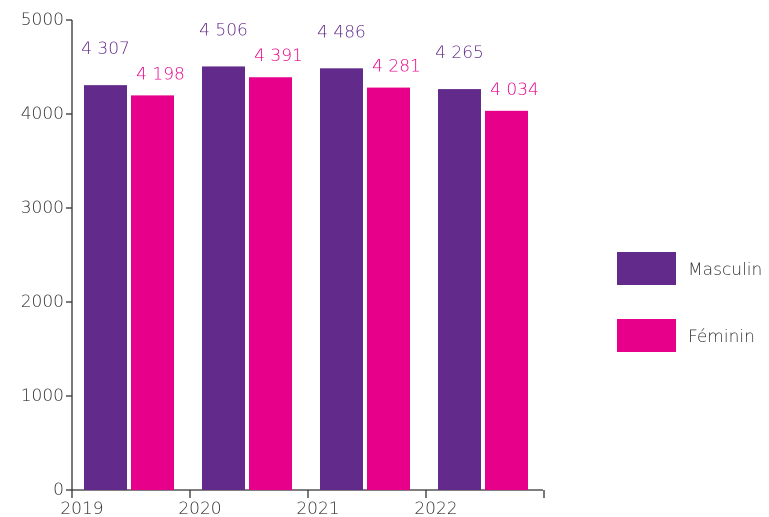  Describe the element at coordinates (341, 32) in the screenshot. I see `value-label: 4 486` at that location.